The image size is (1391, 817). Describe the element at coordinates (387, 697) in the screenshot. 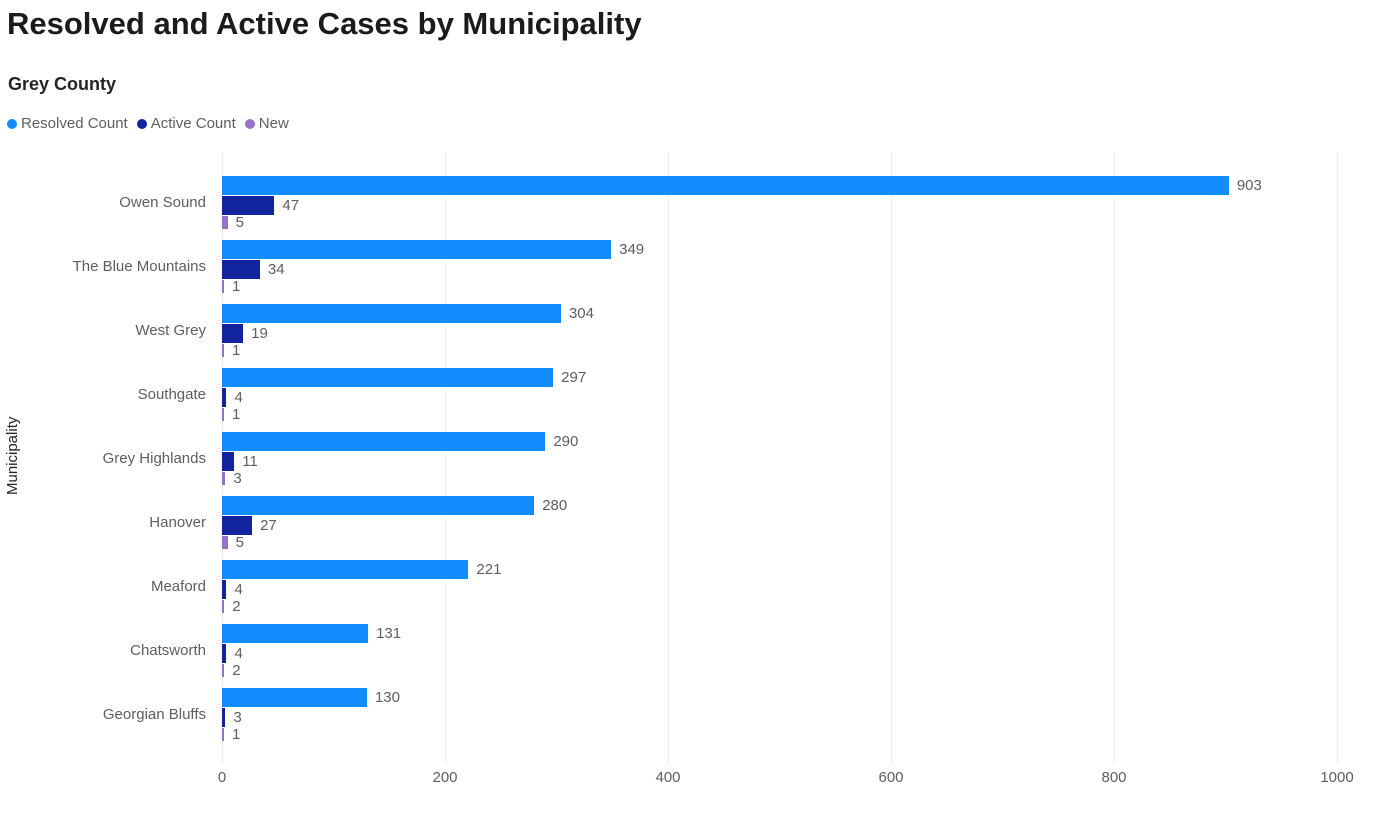

I see `bar-value-label: 130` at that location.